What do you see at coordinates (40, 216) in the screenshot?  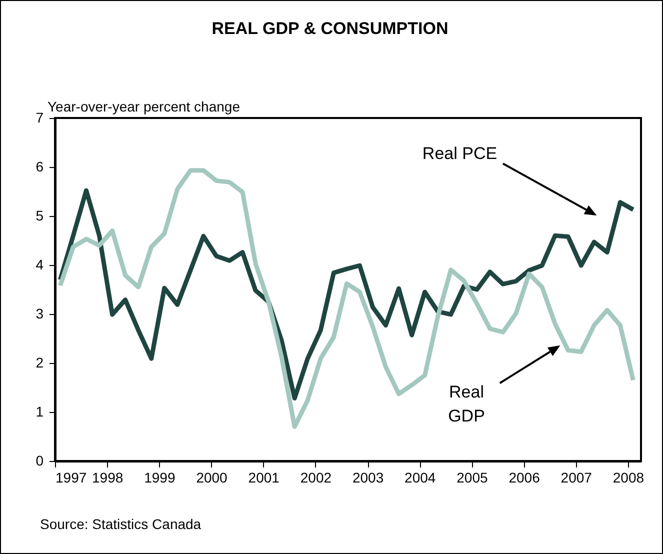 I see `y-tick-label: 5` at bounding box center [40, 216].